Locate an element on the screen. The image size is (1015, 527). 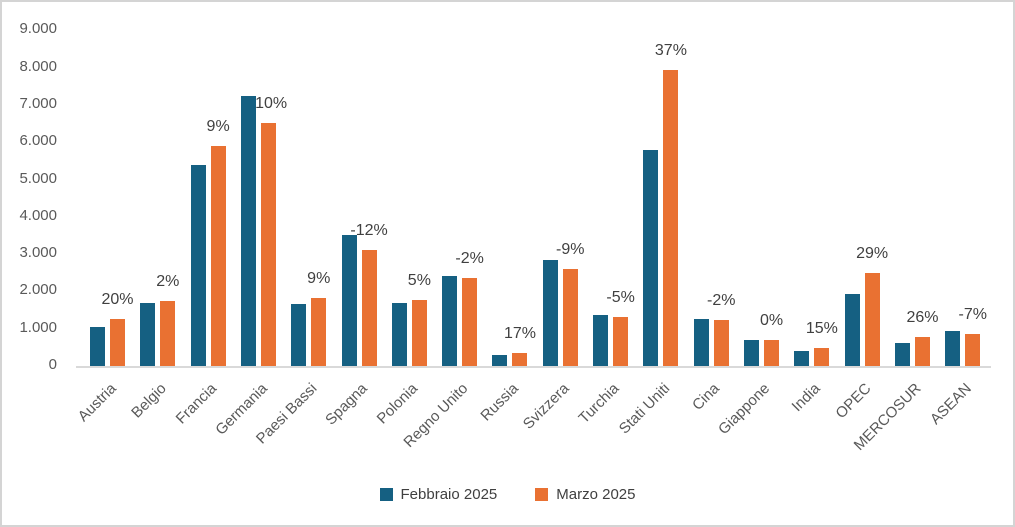
bar-marzo-regno-unito is located at coordinates (470, 322).